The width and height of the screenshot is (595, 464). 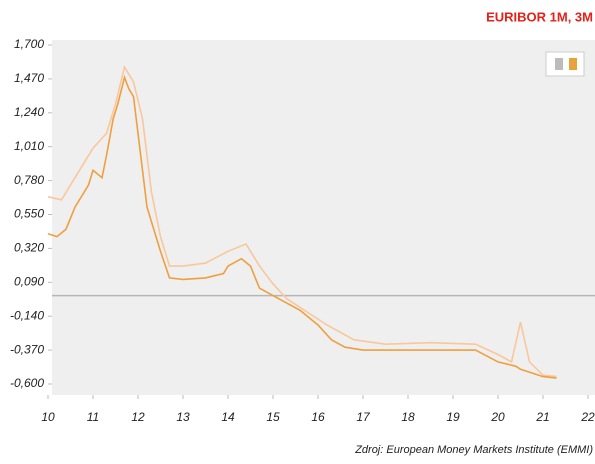 What do you see at coordinates (29, 44) in the screenshot?
I see `y-tick-label: 1,700` at bounding box center [29, 44].